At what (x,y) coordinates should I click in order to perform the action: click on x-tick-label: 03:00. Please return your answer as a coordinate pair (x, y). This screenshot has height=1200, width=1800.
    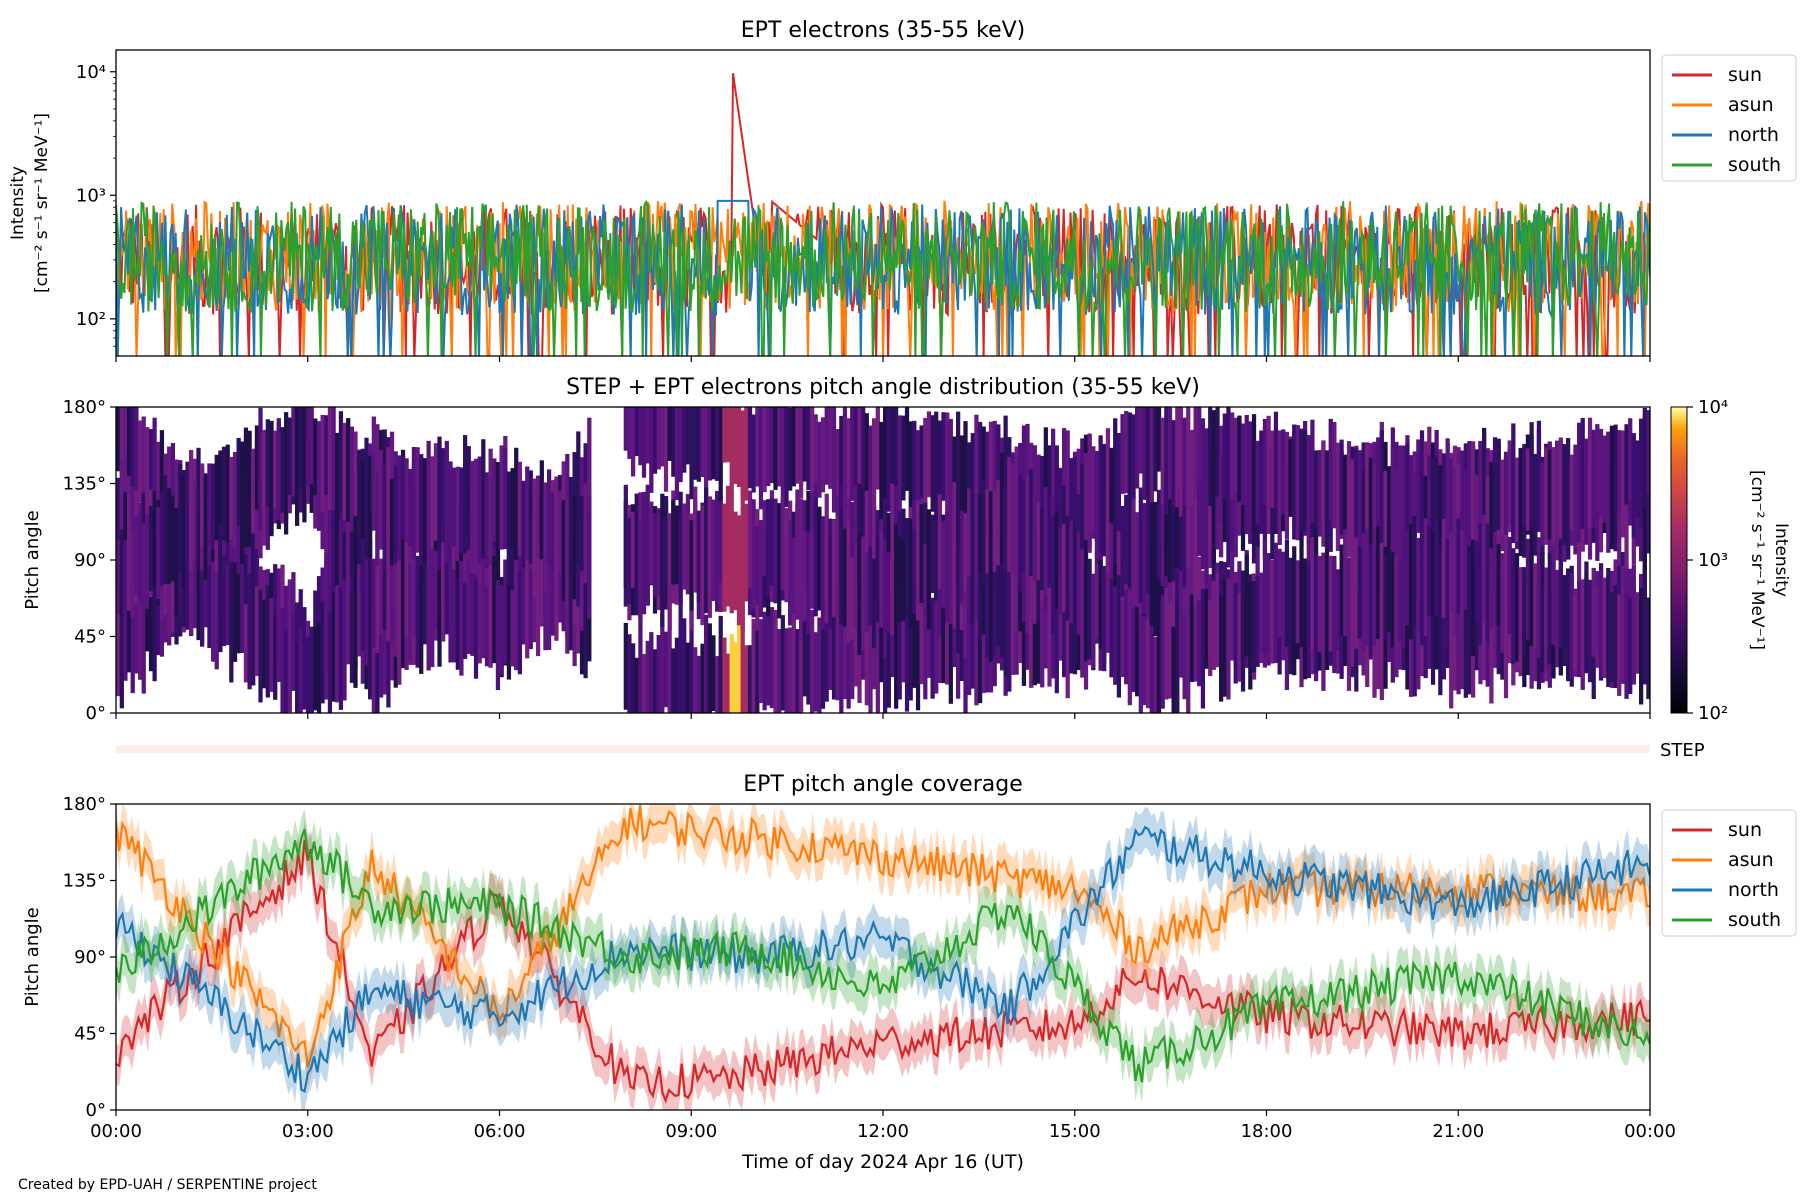
    Looking at the image, I should click on (308, 1131).